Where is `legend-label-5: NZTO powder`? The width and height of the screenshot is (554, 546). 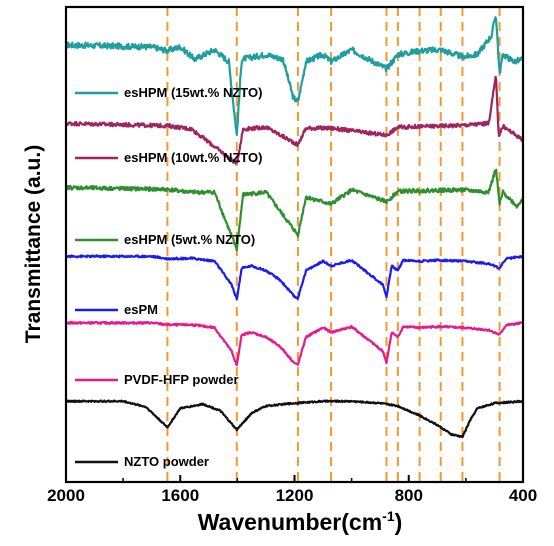
legend-label-5: NZTO powder is located at coordinates (166, 461).